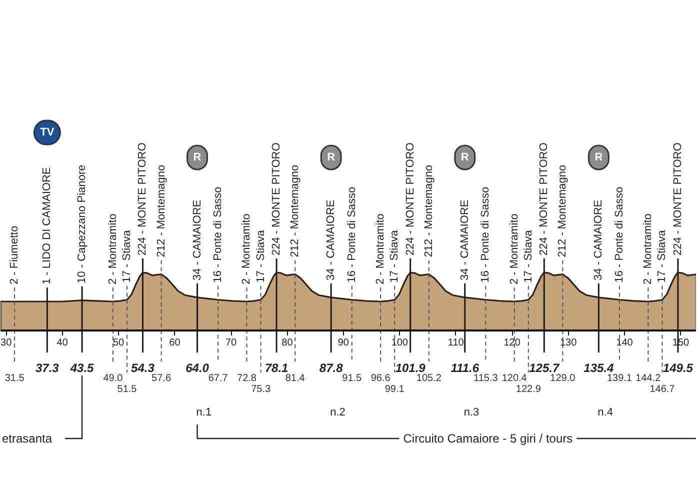 This screenshot has height=480, width=700. Describe the element at coordinates (456, 343) in the screenshot. I see `x-tick-label: 110` at that location.